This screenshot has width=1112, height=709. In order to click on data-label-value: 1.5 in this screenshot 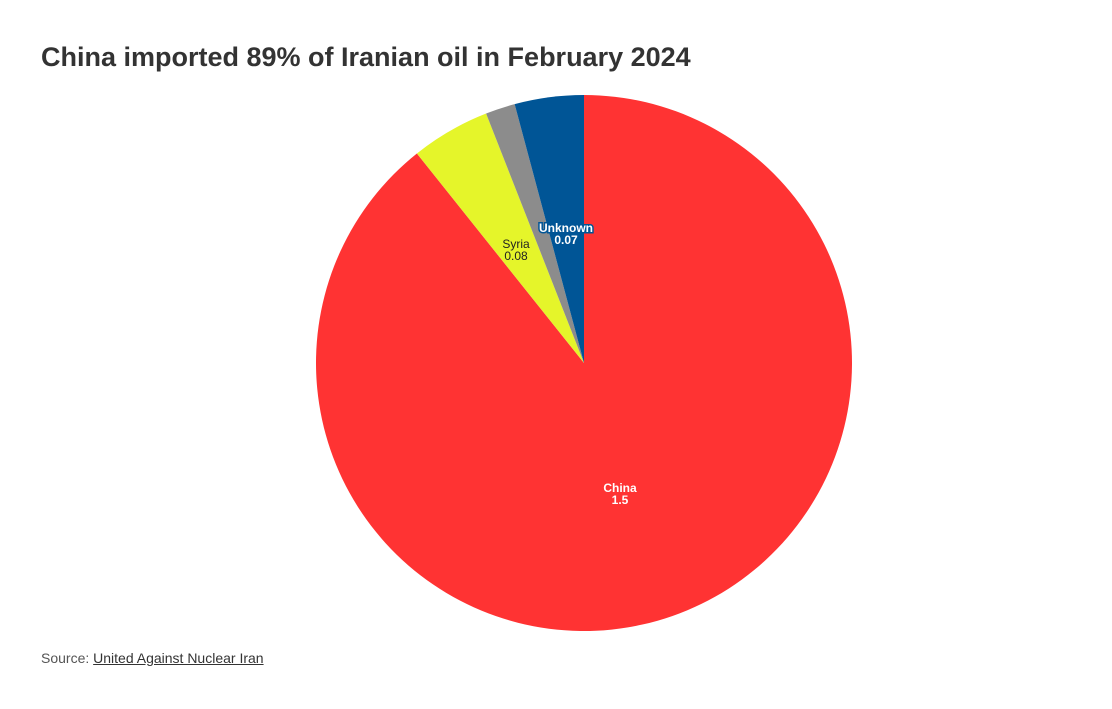, I will do `click(620, 500)`.